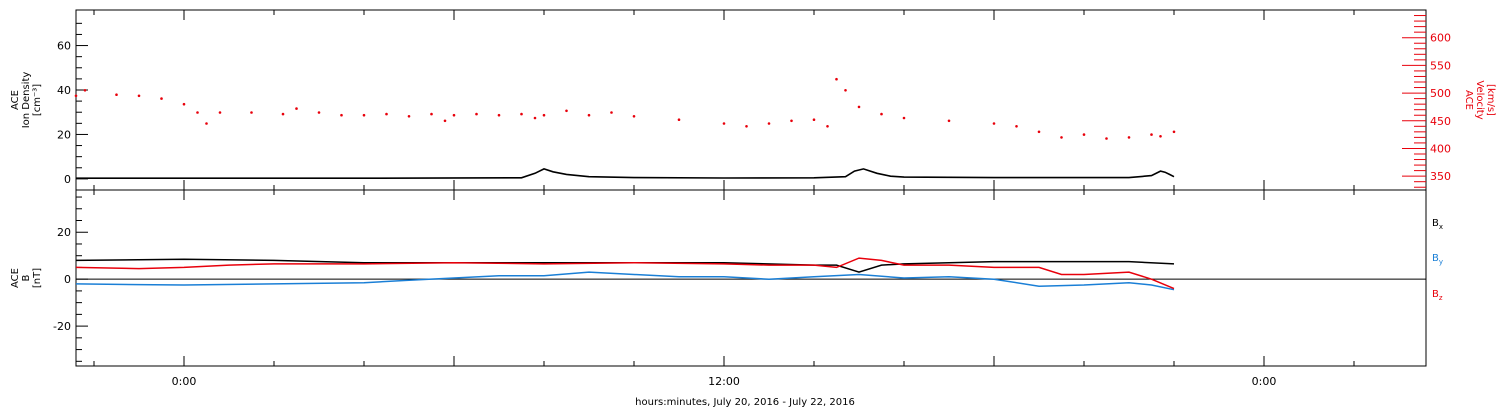 This screenshot has width=1500, height=410. What do you see at coordinates (72, 104) in the screenshot?
I see `top-left-axis-ticks: 0 20 40 60` at bounding box center [72, 104].